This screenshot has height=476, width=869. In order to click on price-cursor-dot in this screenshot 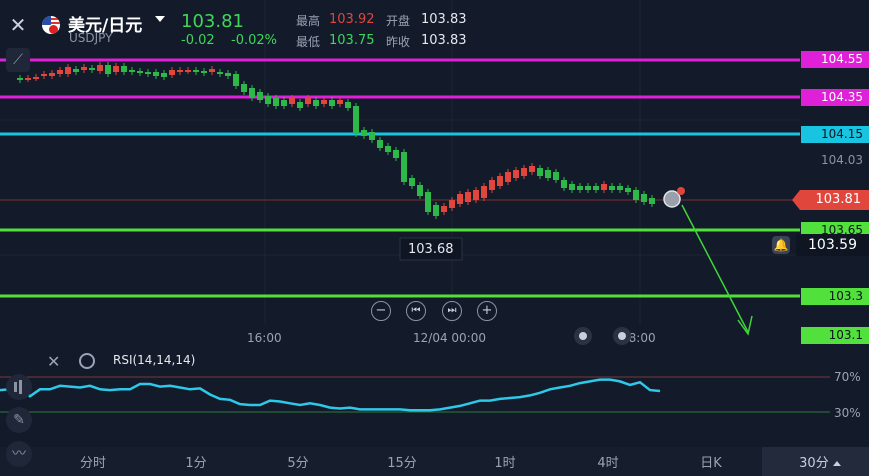, I will do `click(681, 191)`.